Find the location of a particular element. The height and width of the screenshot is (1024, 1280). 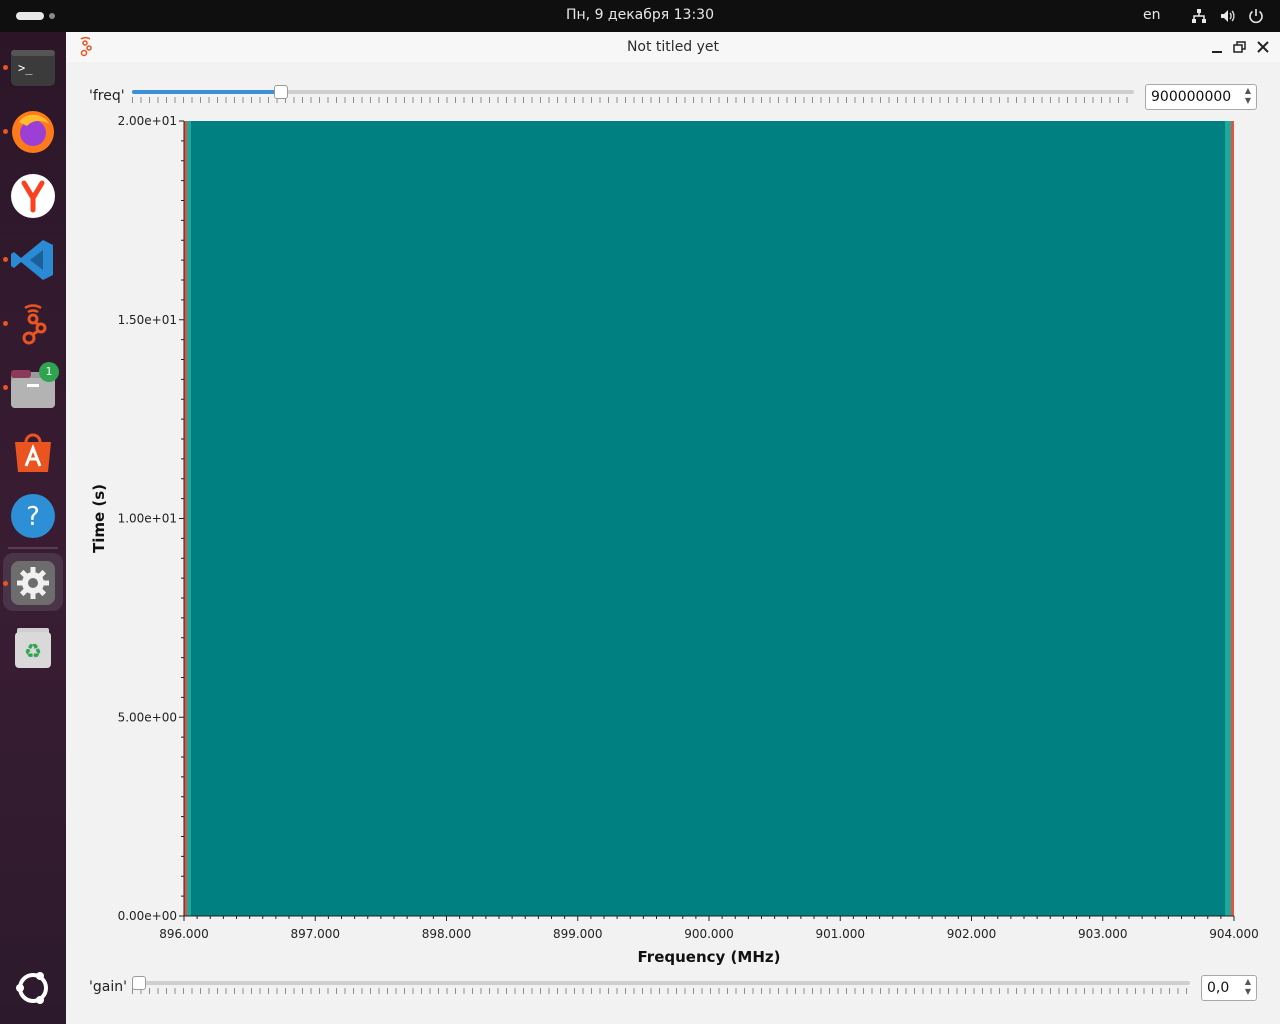

freq-slider-handle is located at coordinates (281, 92).